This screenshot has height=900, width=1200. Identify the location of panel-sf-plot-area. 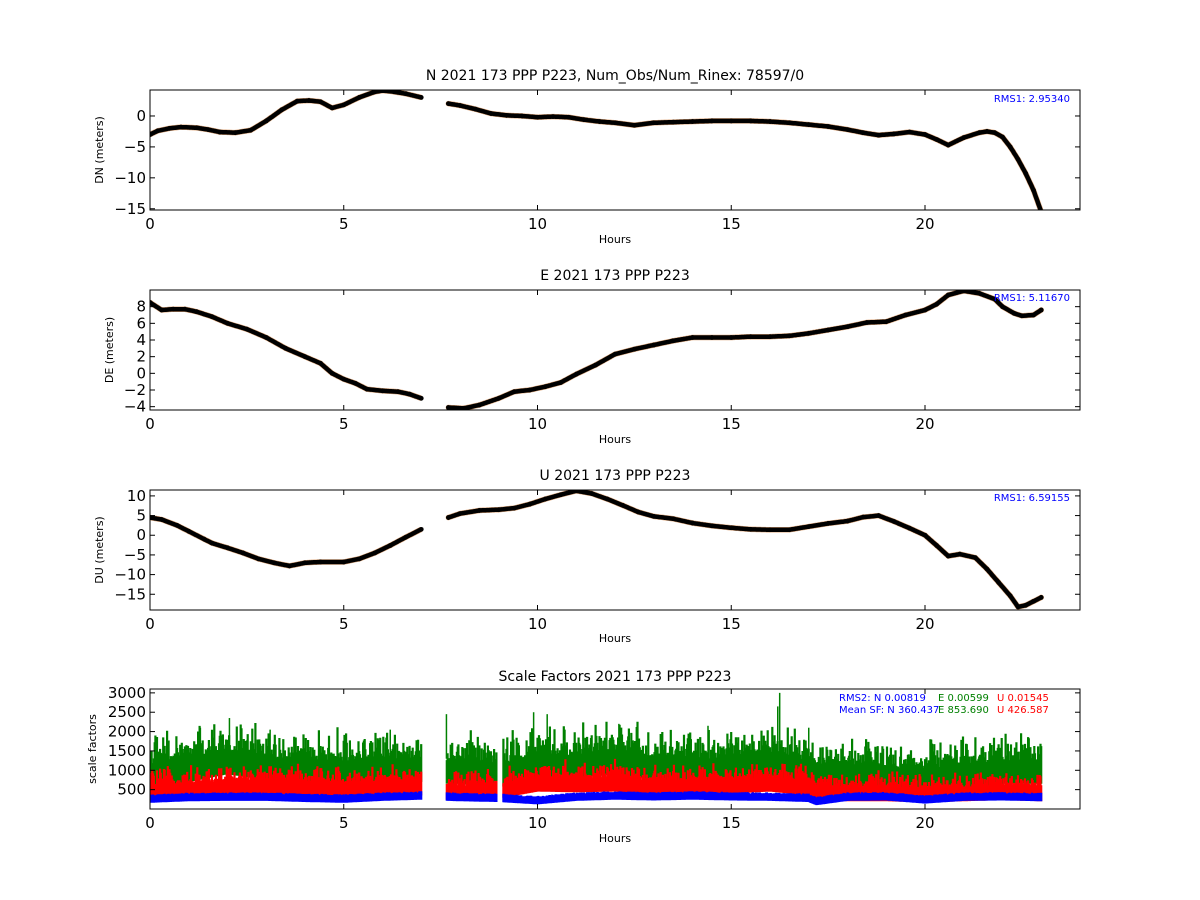
(596, 749).